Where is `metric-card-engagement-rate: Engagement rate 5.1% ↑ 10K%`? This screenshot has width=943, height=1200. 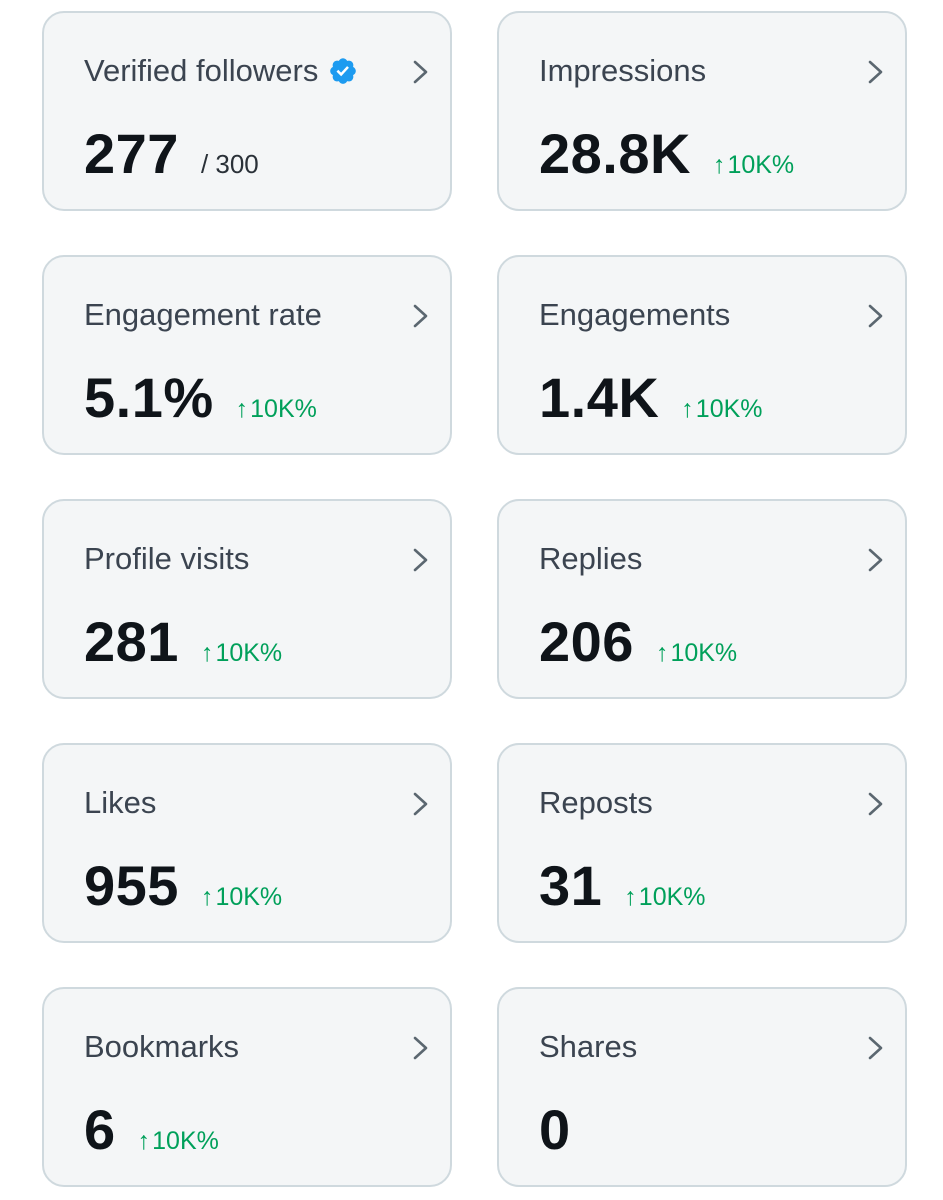
metric-card-engagement-rate: Engagement rate 5.1% ↑ 10K% is located at coordinates (247, 355).